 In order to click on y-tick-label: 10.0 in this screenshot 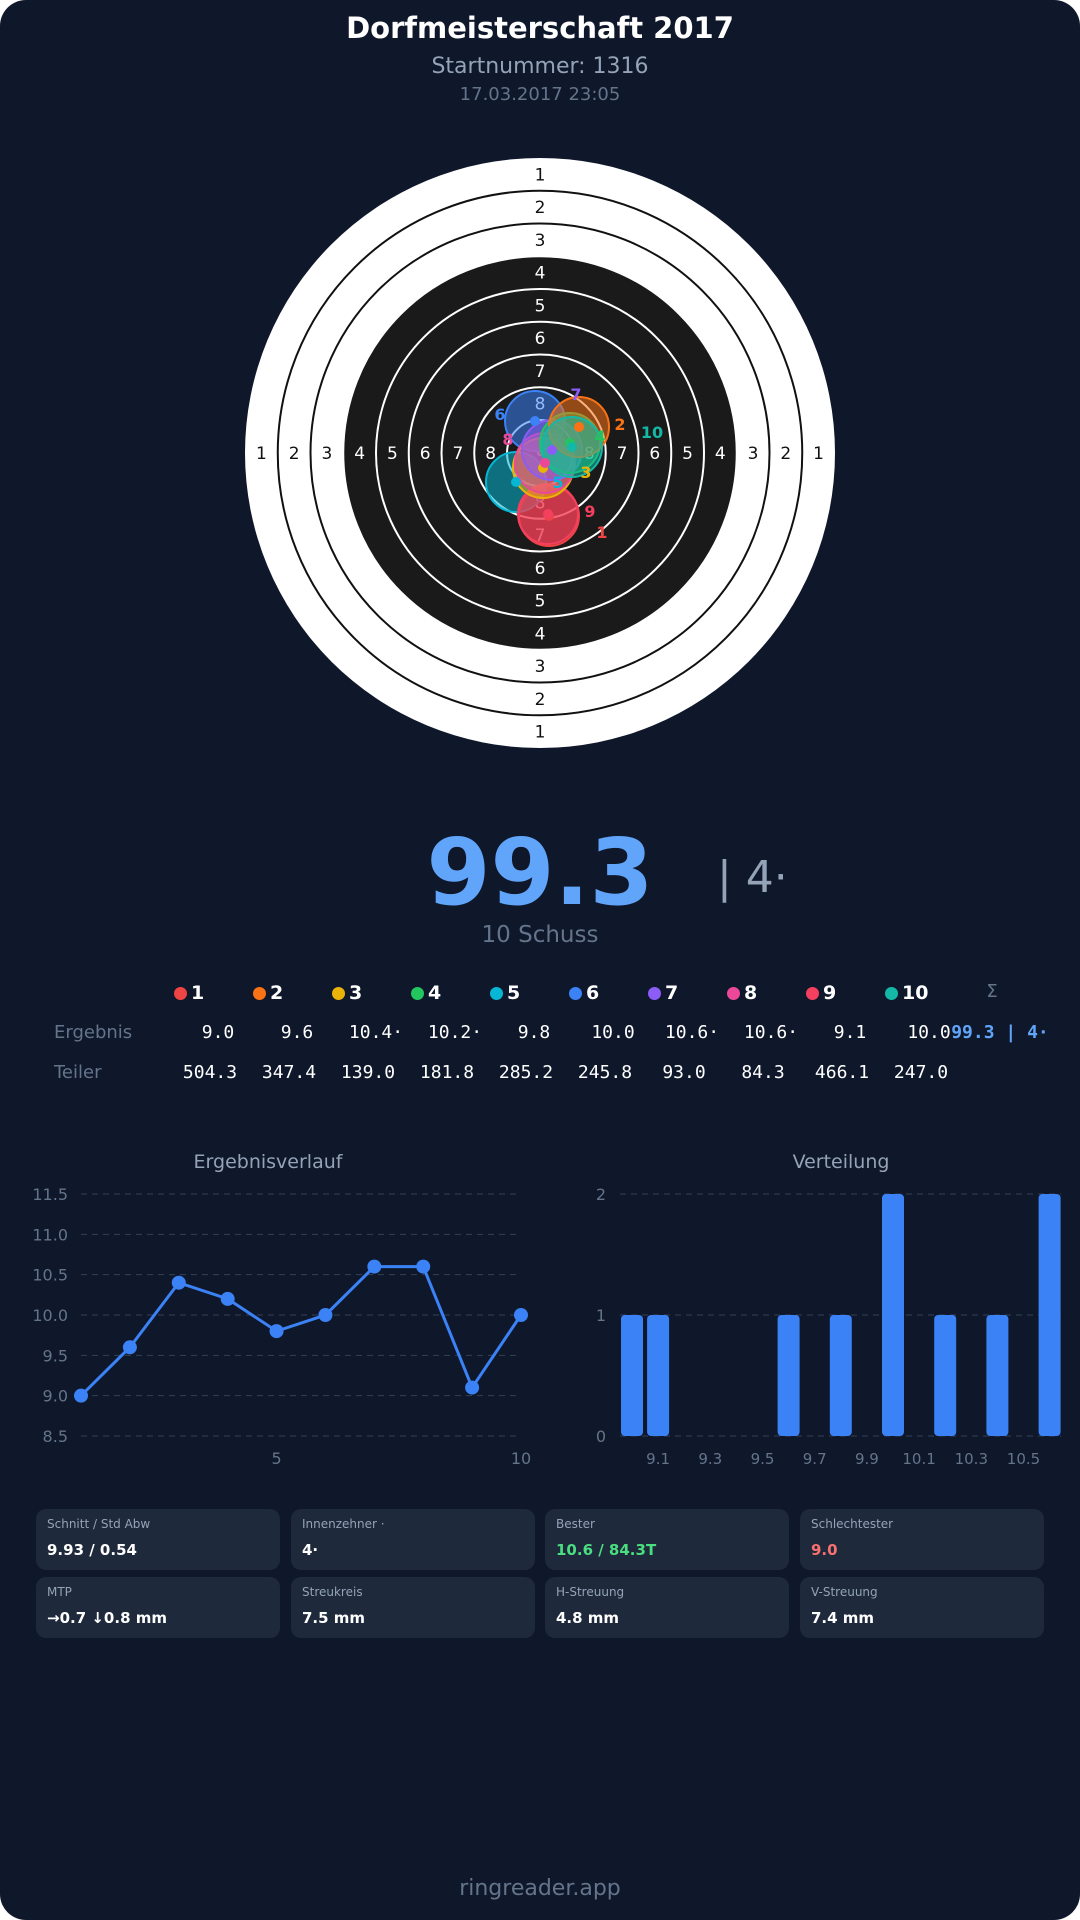, I will do `click(50, 1315)`.